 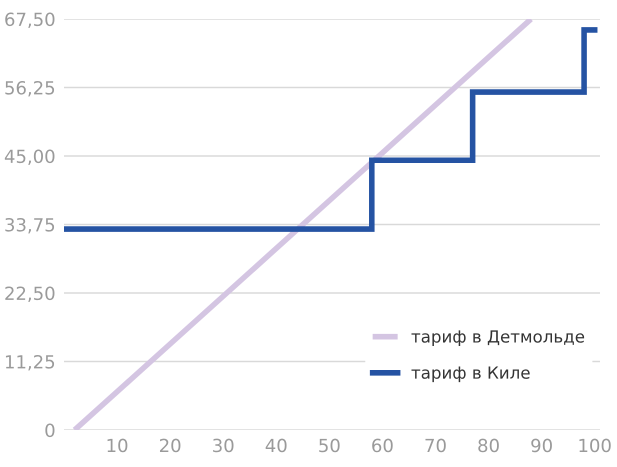 I want to click on y-tick-label: 0, so click(x=49, y=430).